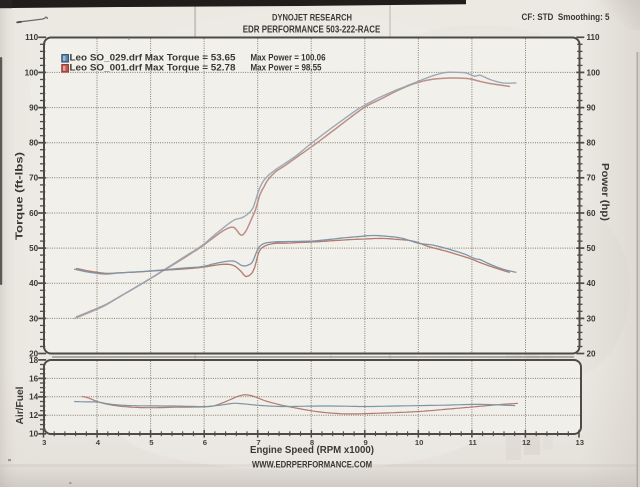 This screenshot has height=487, width=640. Describe the element at coordinates (151, 442) in the screenshot. I see `svg-text: 5` at that location.